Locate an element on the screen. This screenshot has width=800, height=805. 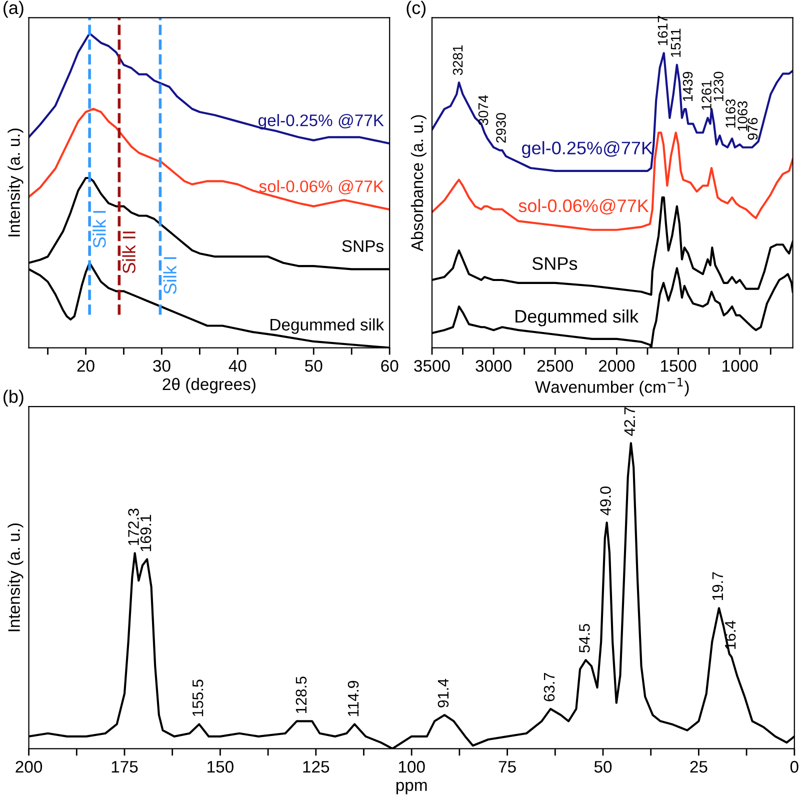
x-tick-label: 30 is located at coordinates (161, 366).